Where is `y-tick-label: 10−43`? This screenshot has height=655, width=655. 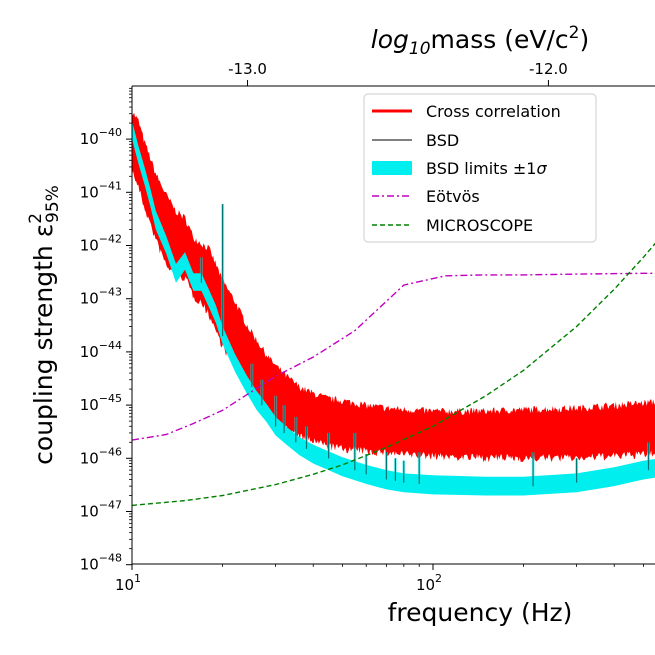
y-tick-label: 10−43 is located at coordinates (101, 297).